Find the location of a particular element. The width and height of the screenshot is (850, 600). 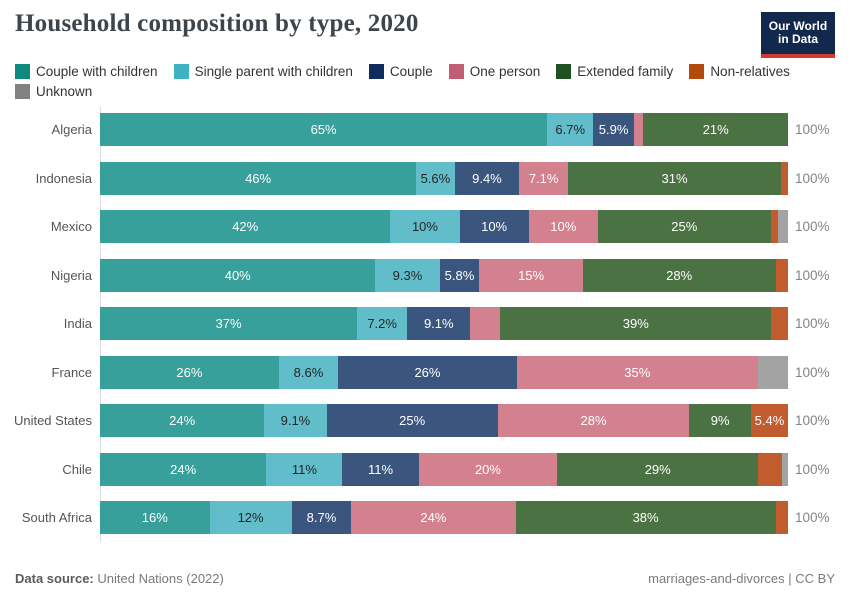

legend-item-couple: Couple is located at coordinates (400, 71).